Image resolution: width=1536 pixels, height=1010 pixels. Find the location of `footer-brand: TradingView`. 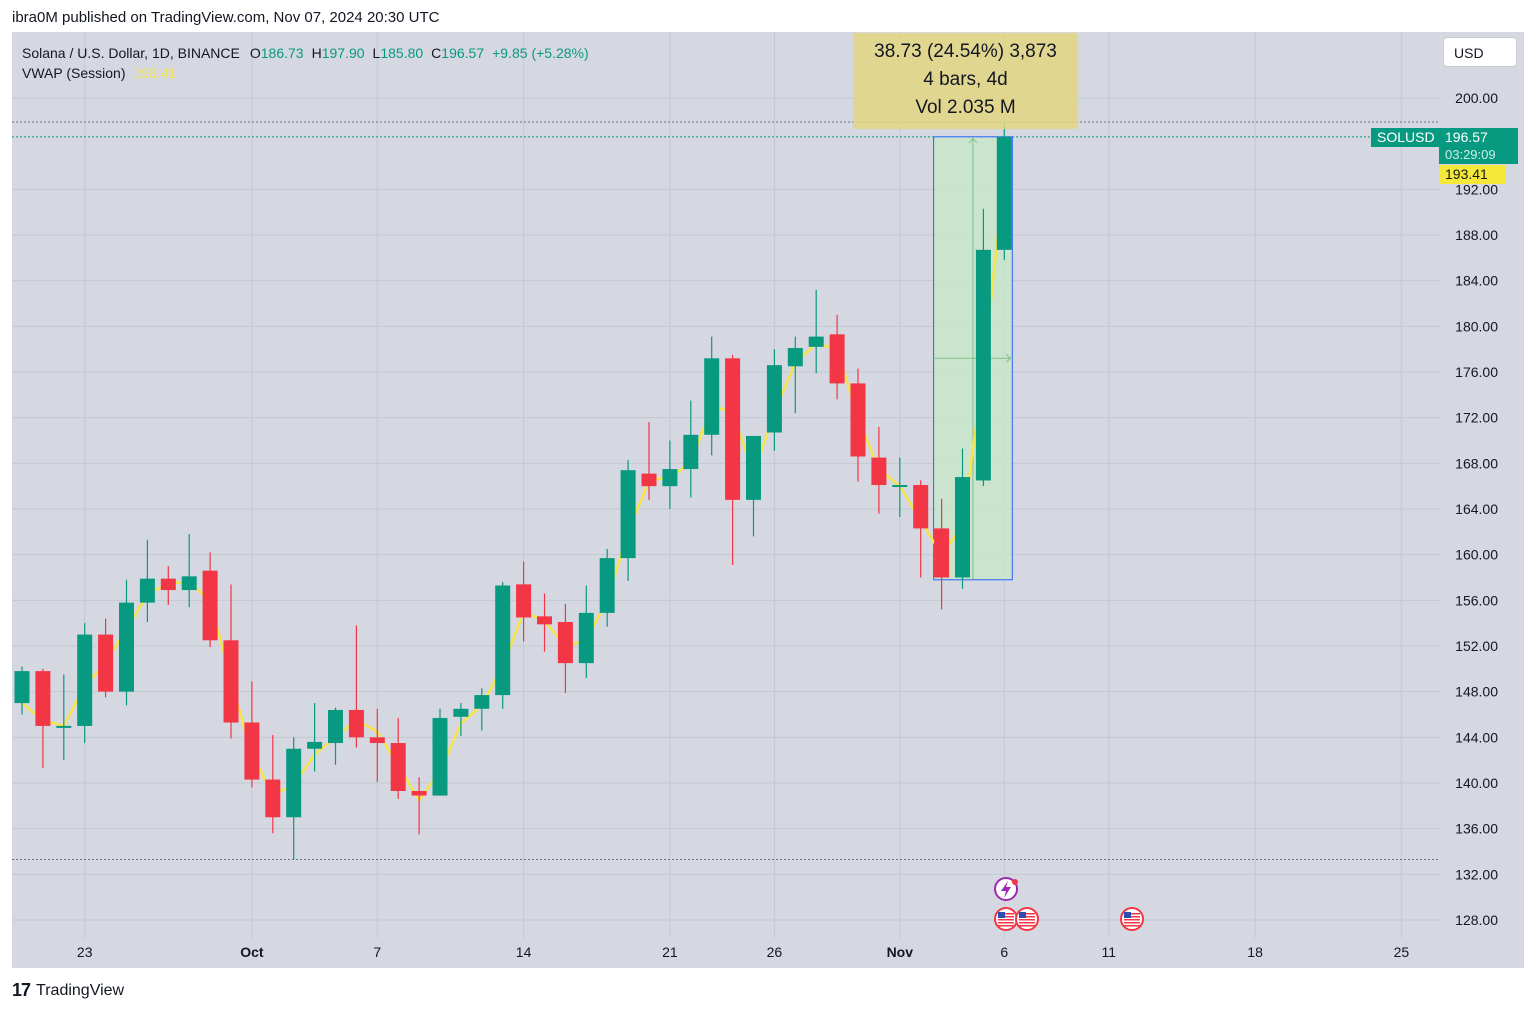

footer-brand: TradingView is located at coordinates (80, 990).